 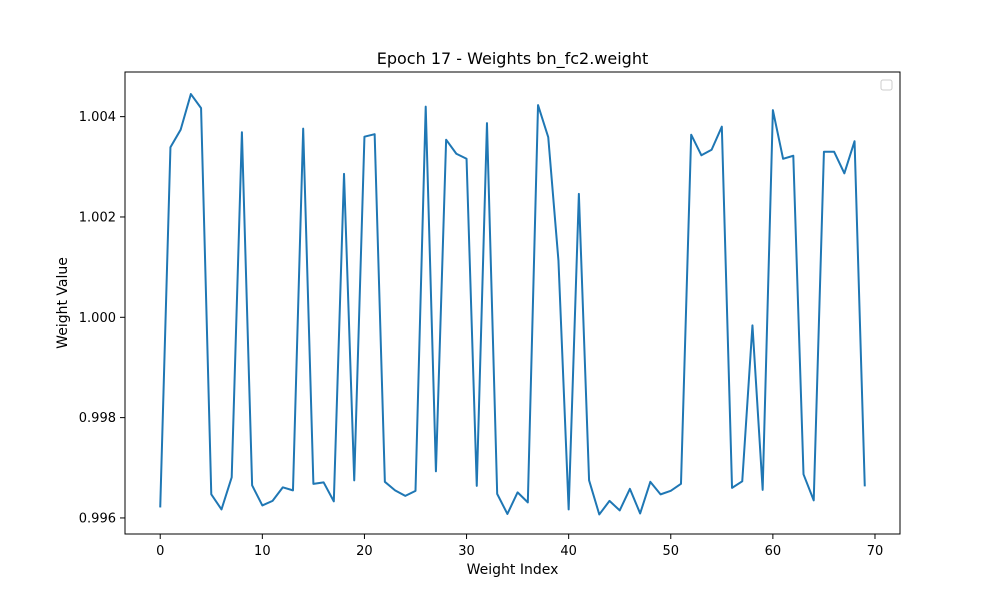 I want to click on y-tick-label: 0.998, so click(x=97, y=418).